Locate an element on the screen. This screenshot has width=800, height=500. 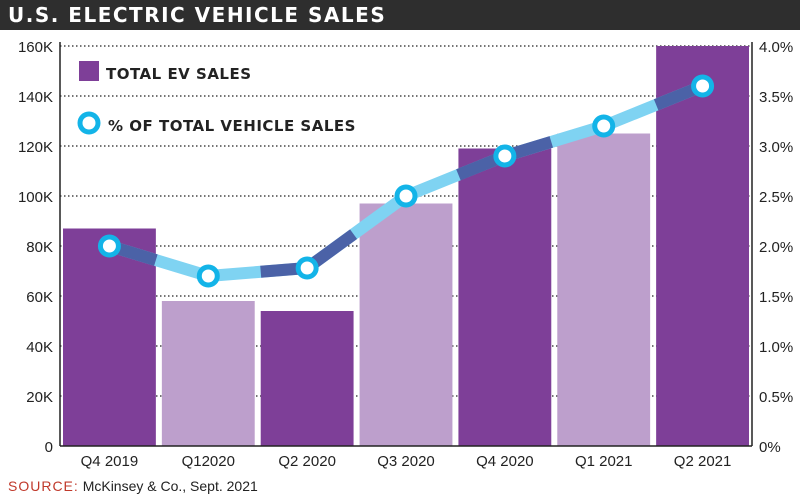
x-tick-label: Q4 2020 is located at coordinates (505, 461).